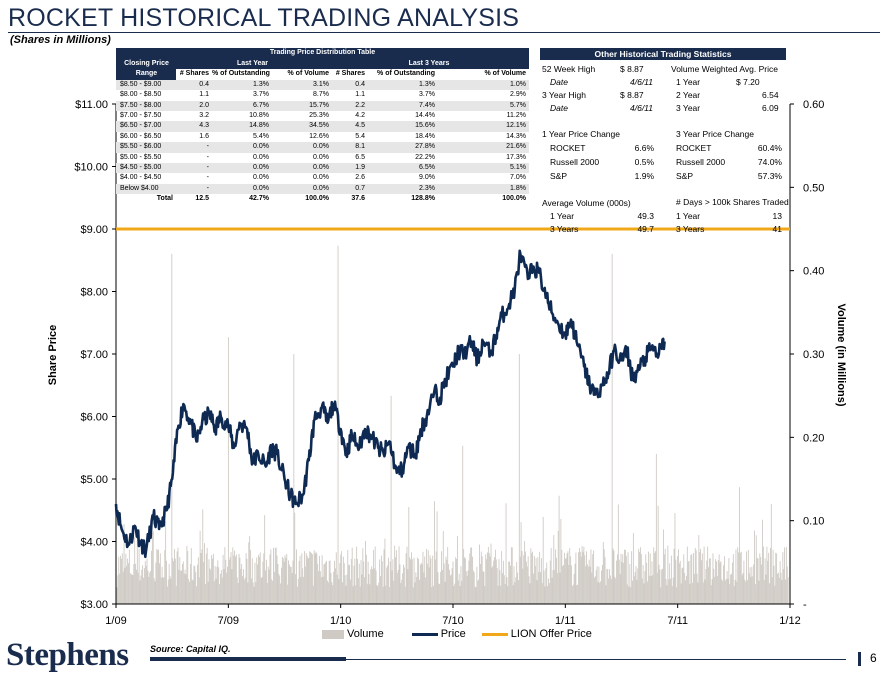 This screenshot has height=675, width=896. I want to click on table-row: $5.00 - $5.50 - 0.0% 0.0% 6.5 22.2% 17.3%, so click(322, 158).